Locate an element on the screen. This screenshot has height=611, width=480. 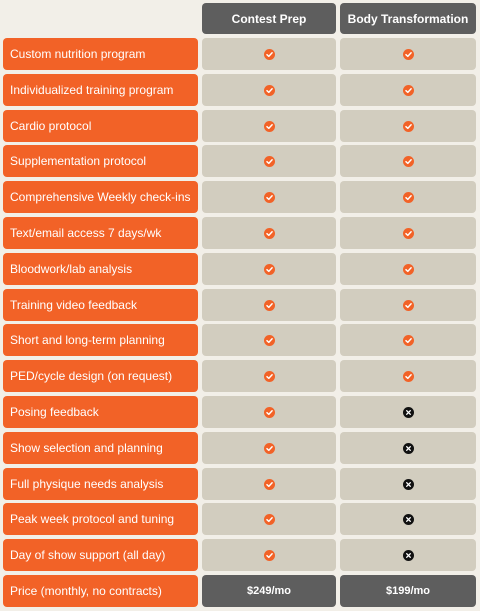
feature-label: Show selection and planning is located at coordinates (100, 448).